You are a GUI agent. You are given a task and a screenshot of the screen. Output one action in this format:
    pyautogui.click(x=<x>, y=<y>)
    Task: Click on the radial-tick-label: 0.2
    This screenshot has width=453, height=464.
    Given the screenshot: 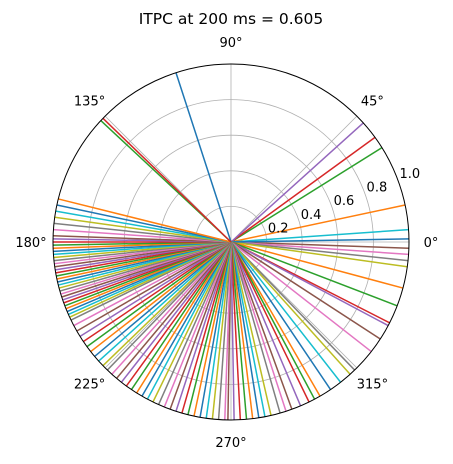 What is the action you would take?
    pyautogui.click(x=278, y=228)
    